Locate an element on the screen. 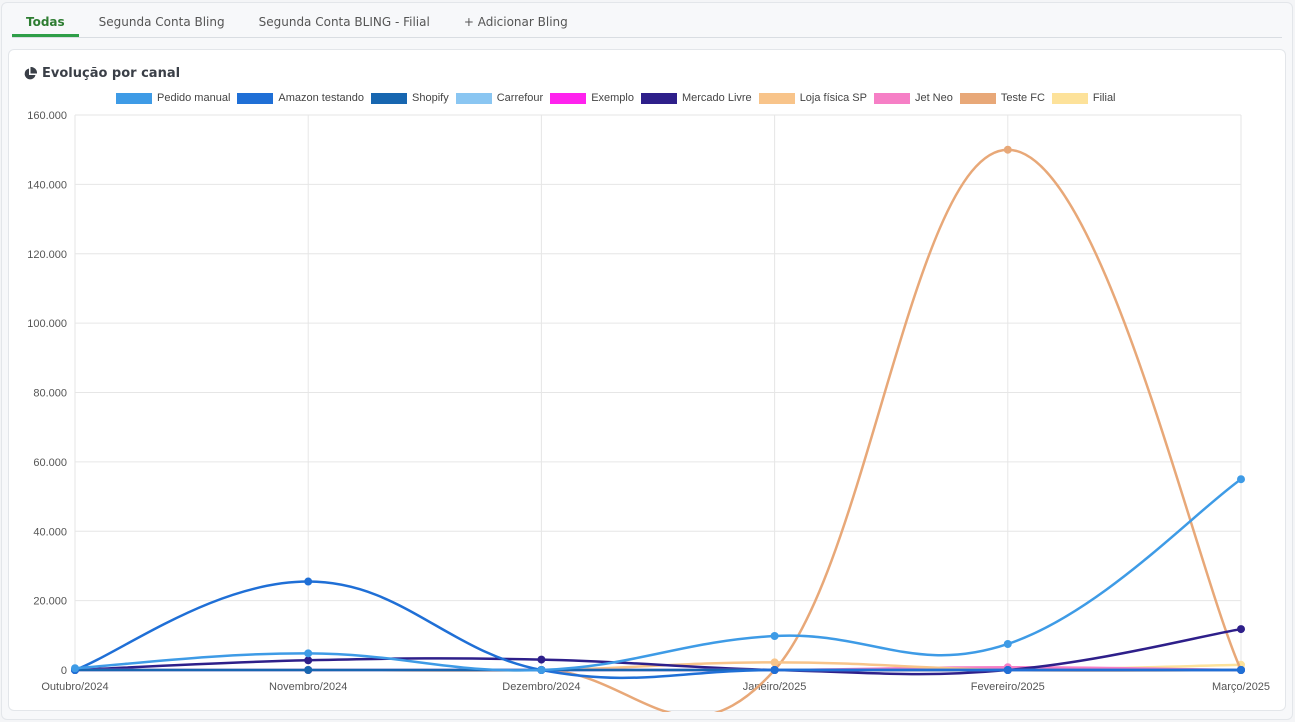 Image resolution: width=1295 pixels, height=722 pixels. tab-segunda-conta-bling: Segunda Conta Bling is located at coordinates (161, 22).